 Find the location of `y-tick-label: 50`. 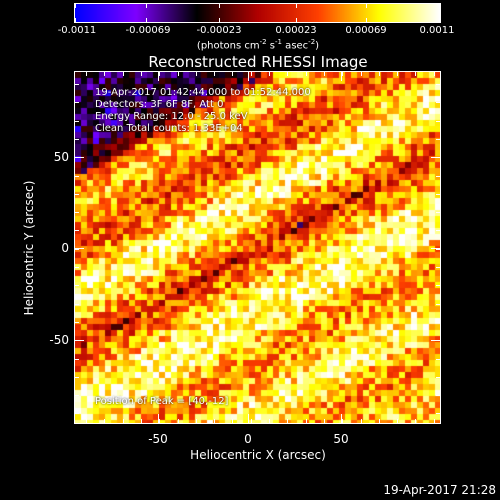

y-tick-label: 50 is located at coordinates (61, 157).